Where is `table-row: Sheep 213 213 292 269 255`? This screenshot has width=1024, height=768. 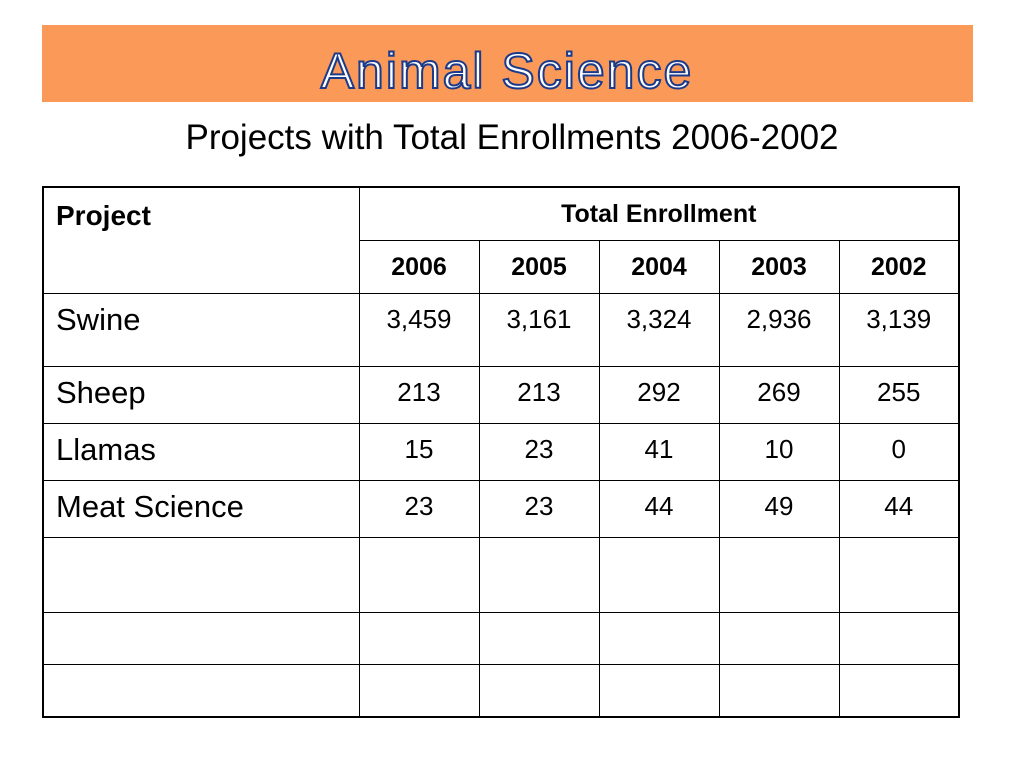 table-row: Sheep 213 213 292 269 255 is located at coordinates (501, 395).